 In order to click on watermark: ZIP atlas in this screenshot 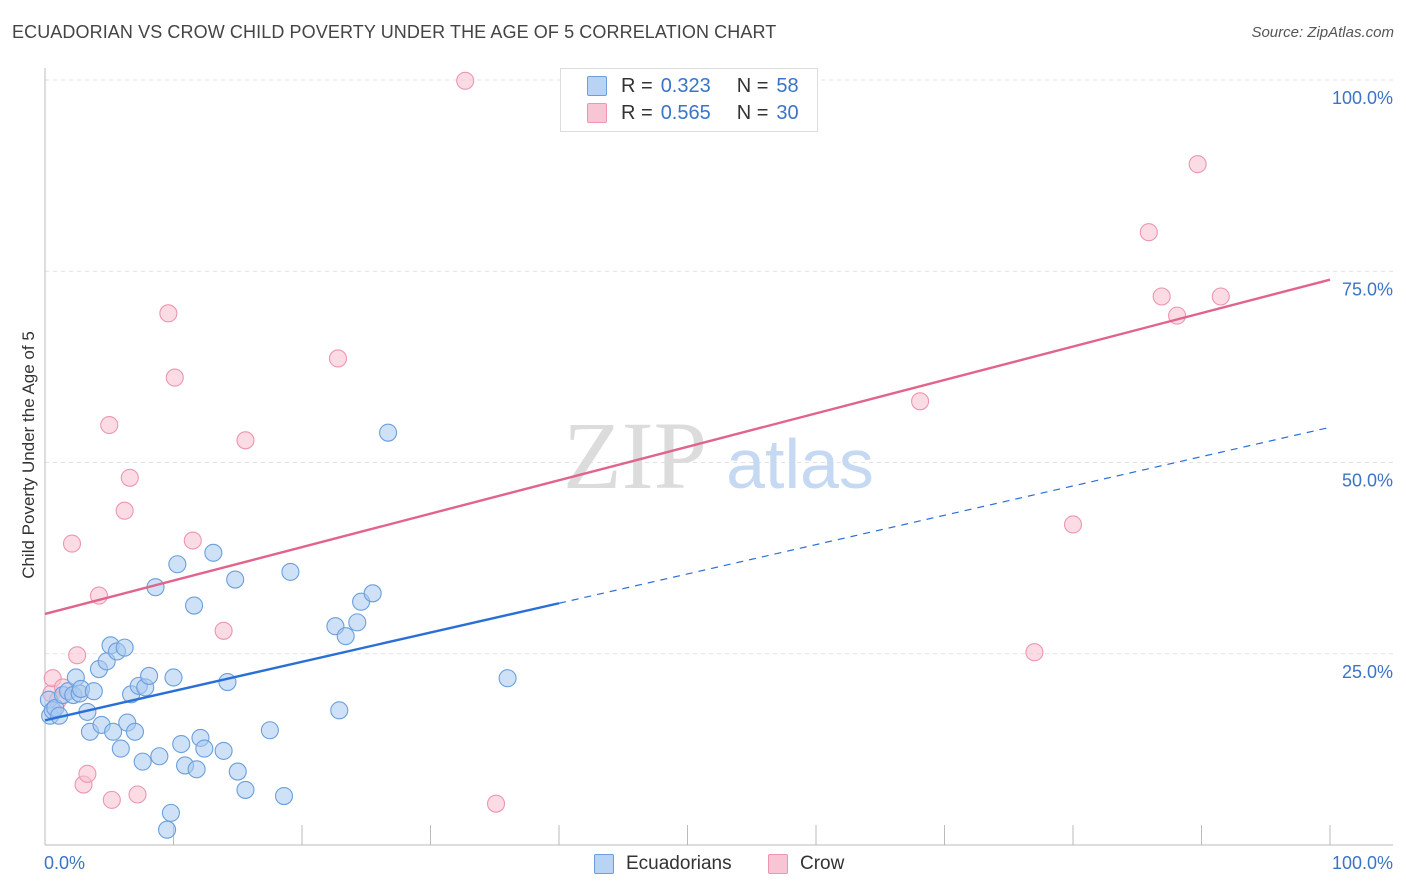, I will do `click(718, 455)`.